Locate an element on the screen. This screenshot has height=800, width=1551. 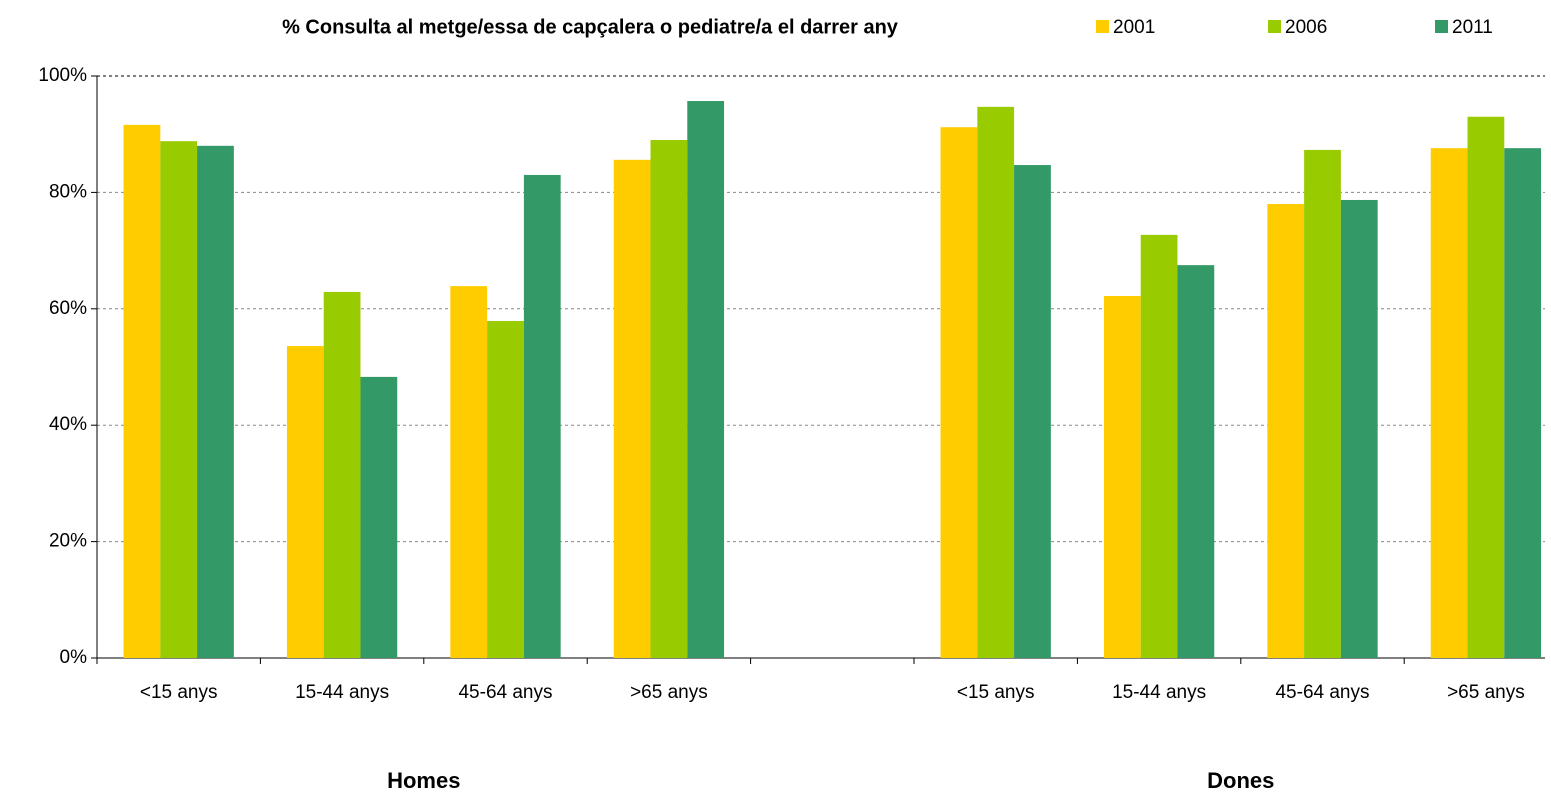
y-tick-label: 0% is located at coordinates (74, 657).